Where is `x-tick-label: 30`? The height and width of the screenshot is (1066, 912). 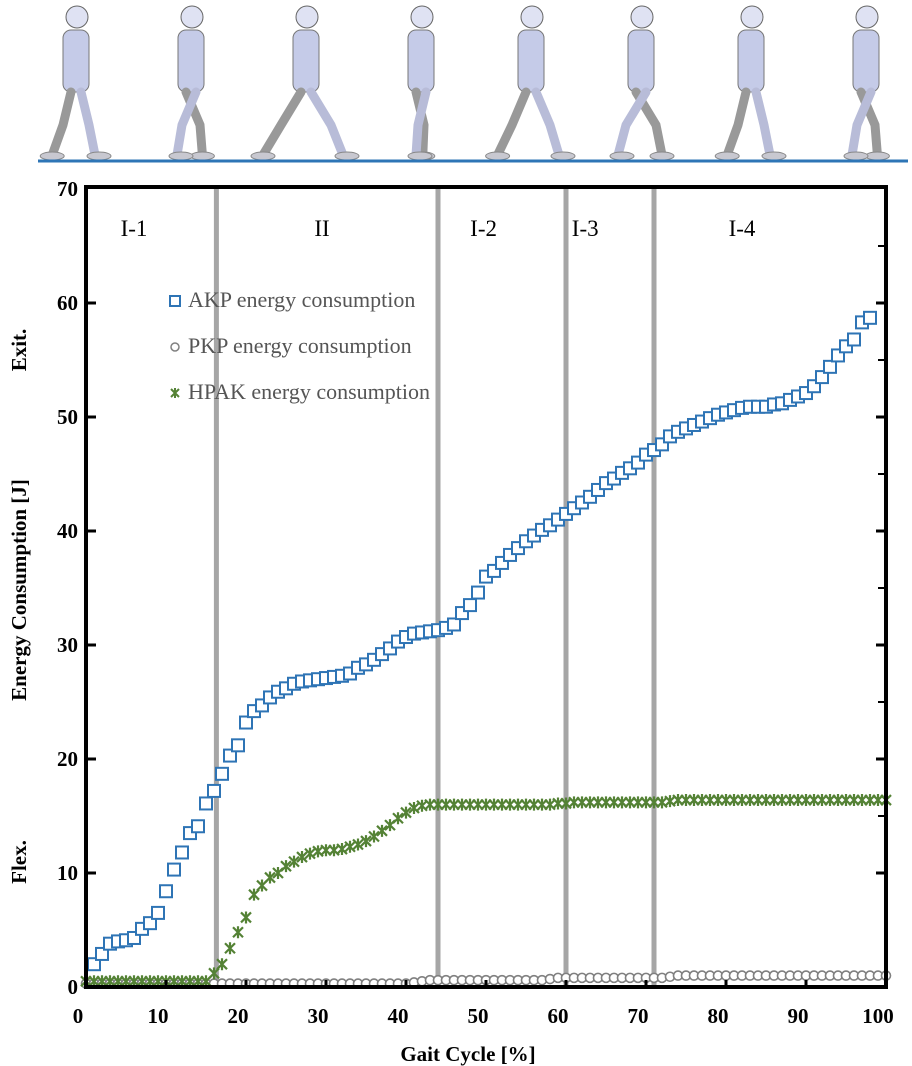
x-tick-label: 30 is located at coordinates (318, 1016).